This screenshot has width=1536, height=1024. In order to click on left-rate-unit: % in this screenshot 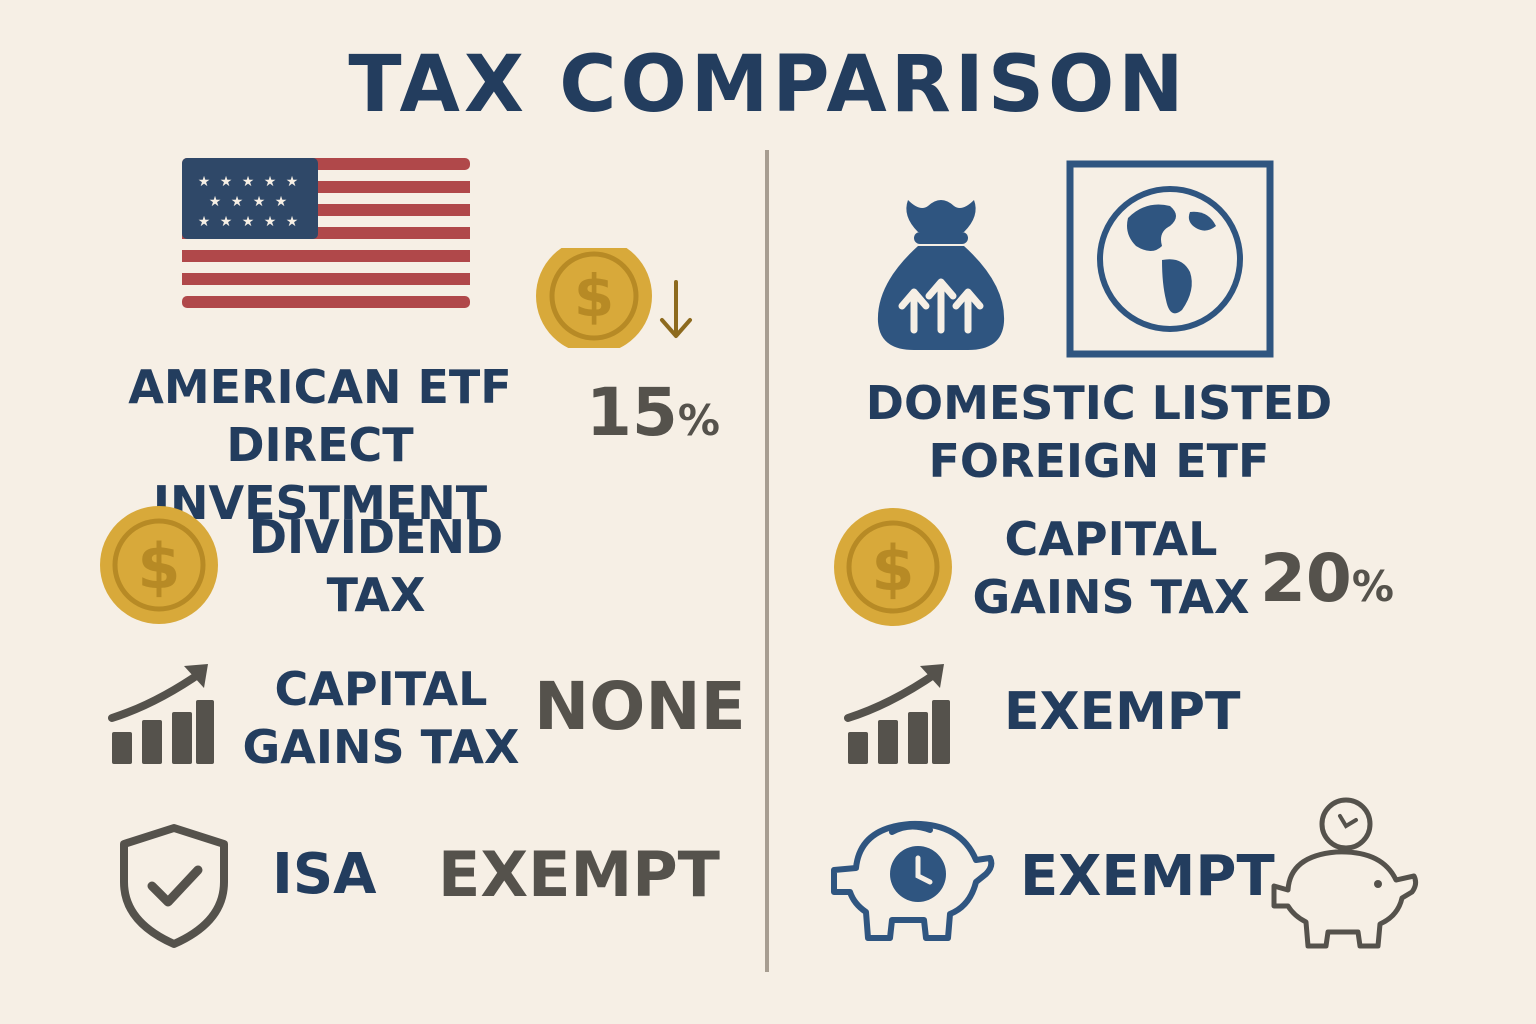, I will do `click(698, 420)`.